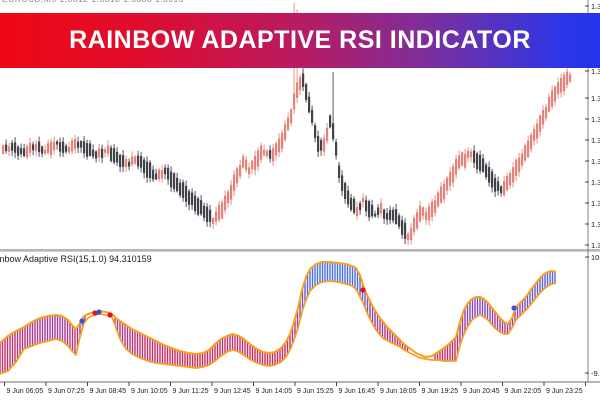 Image resolution: width=600 pixels, height=400 pixels. I want to click on banner-title: RAINBOW ADAPTIVE RSI INDICATOR, so click(300, 40).